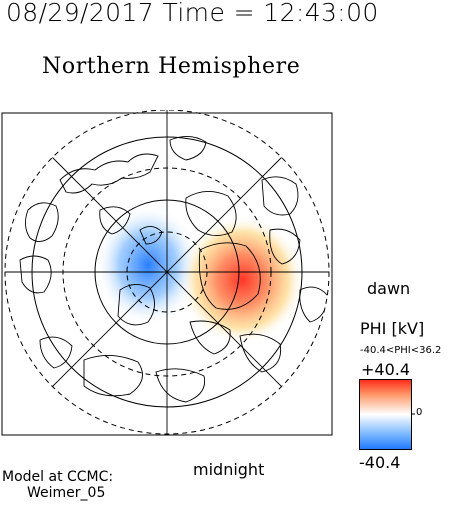 The image size is (470, 508). Describe the element at coordinates (229, 469) in the screenshot. I see `midnight-label: midnight` at that location.